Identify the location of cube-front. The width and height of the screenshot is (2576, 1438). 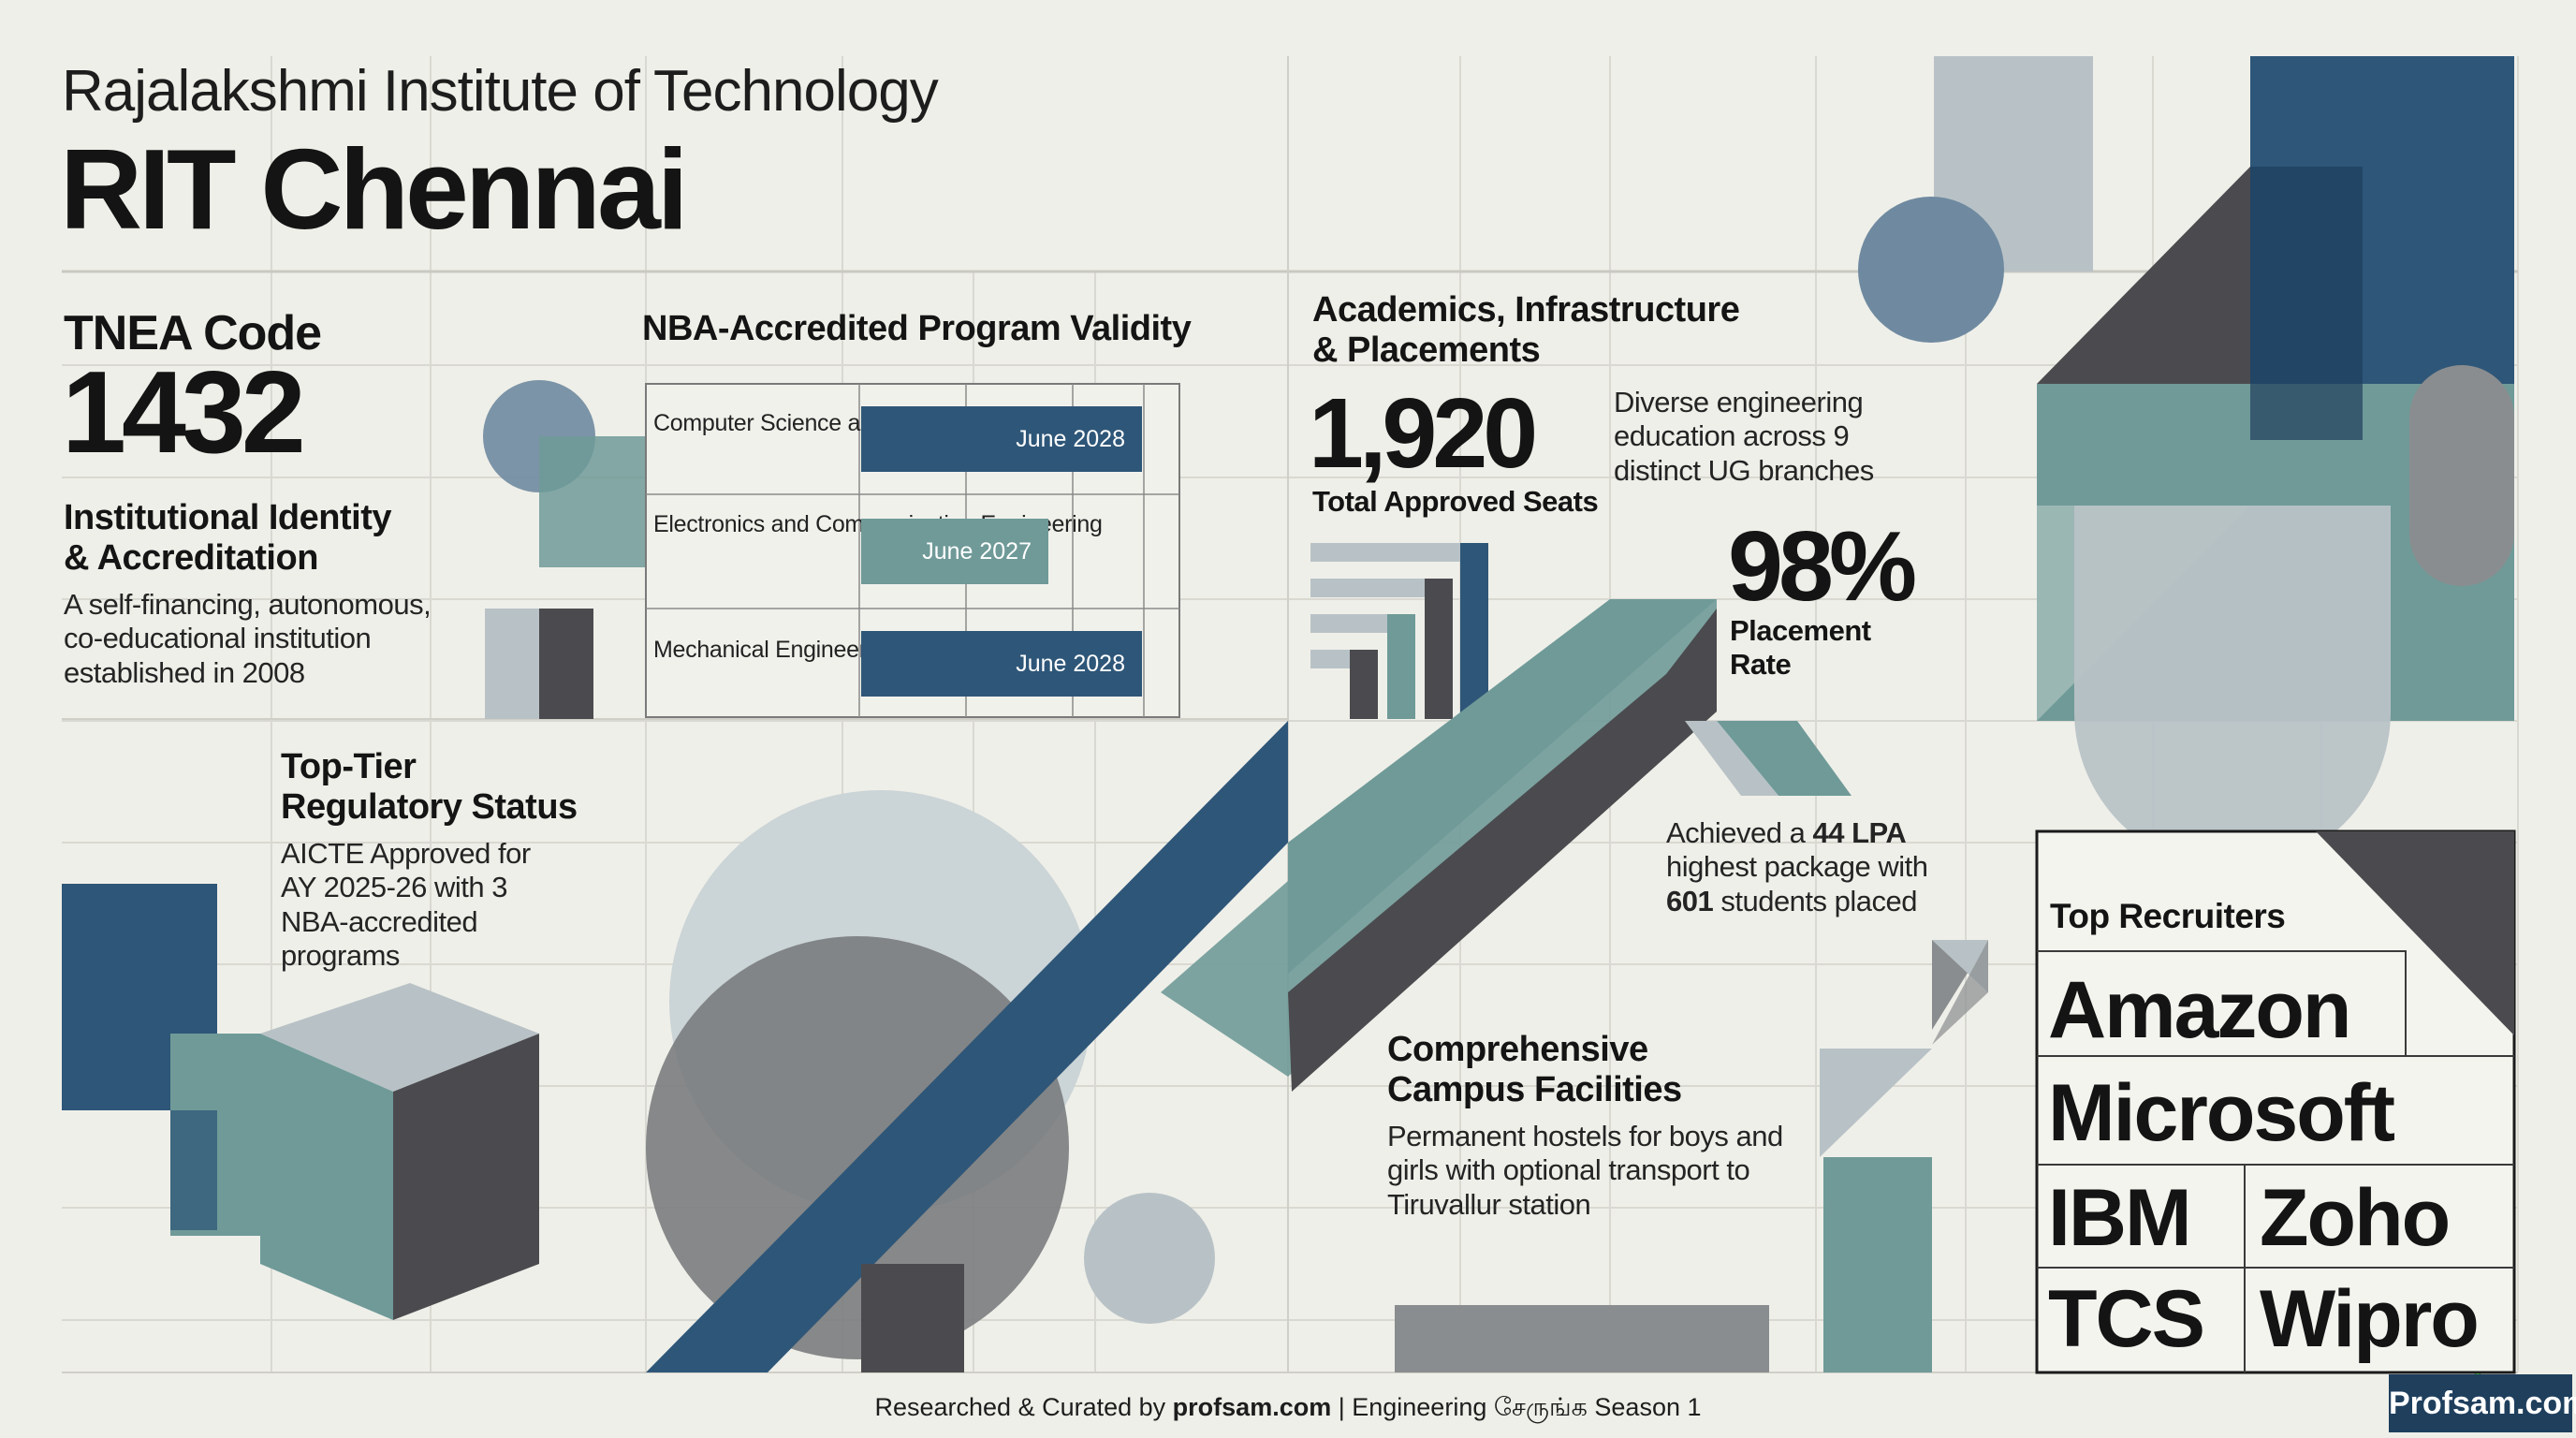
(326, 1177).